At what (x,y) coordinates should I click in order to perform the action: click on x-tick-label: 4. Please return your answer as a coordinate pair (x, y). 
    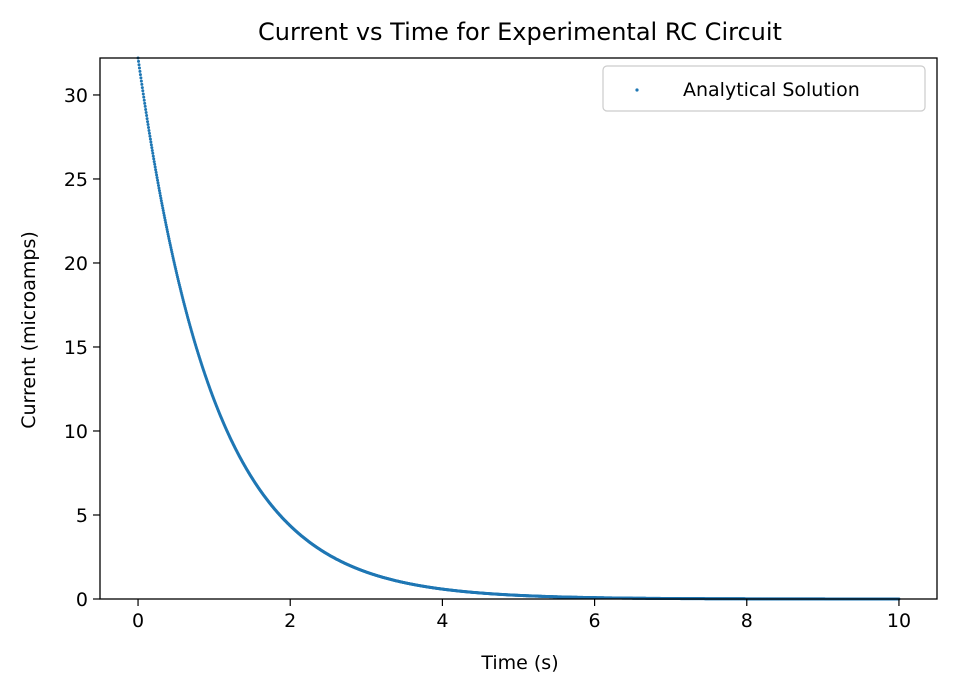
    Looking at the image, I should click on (442, 621).